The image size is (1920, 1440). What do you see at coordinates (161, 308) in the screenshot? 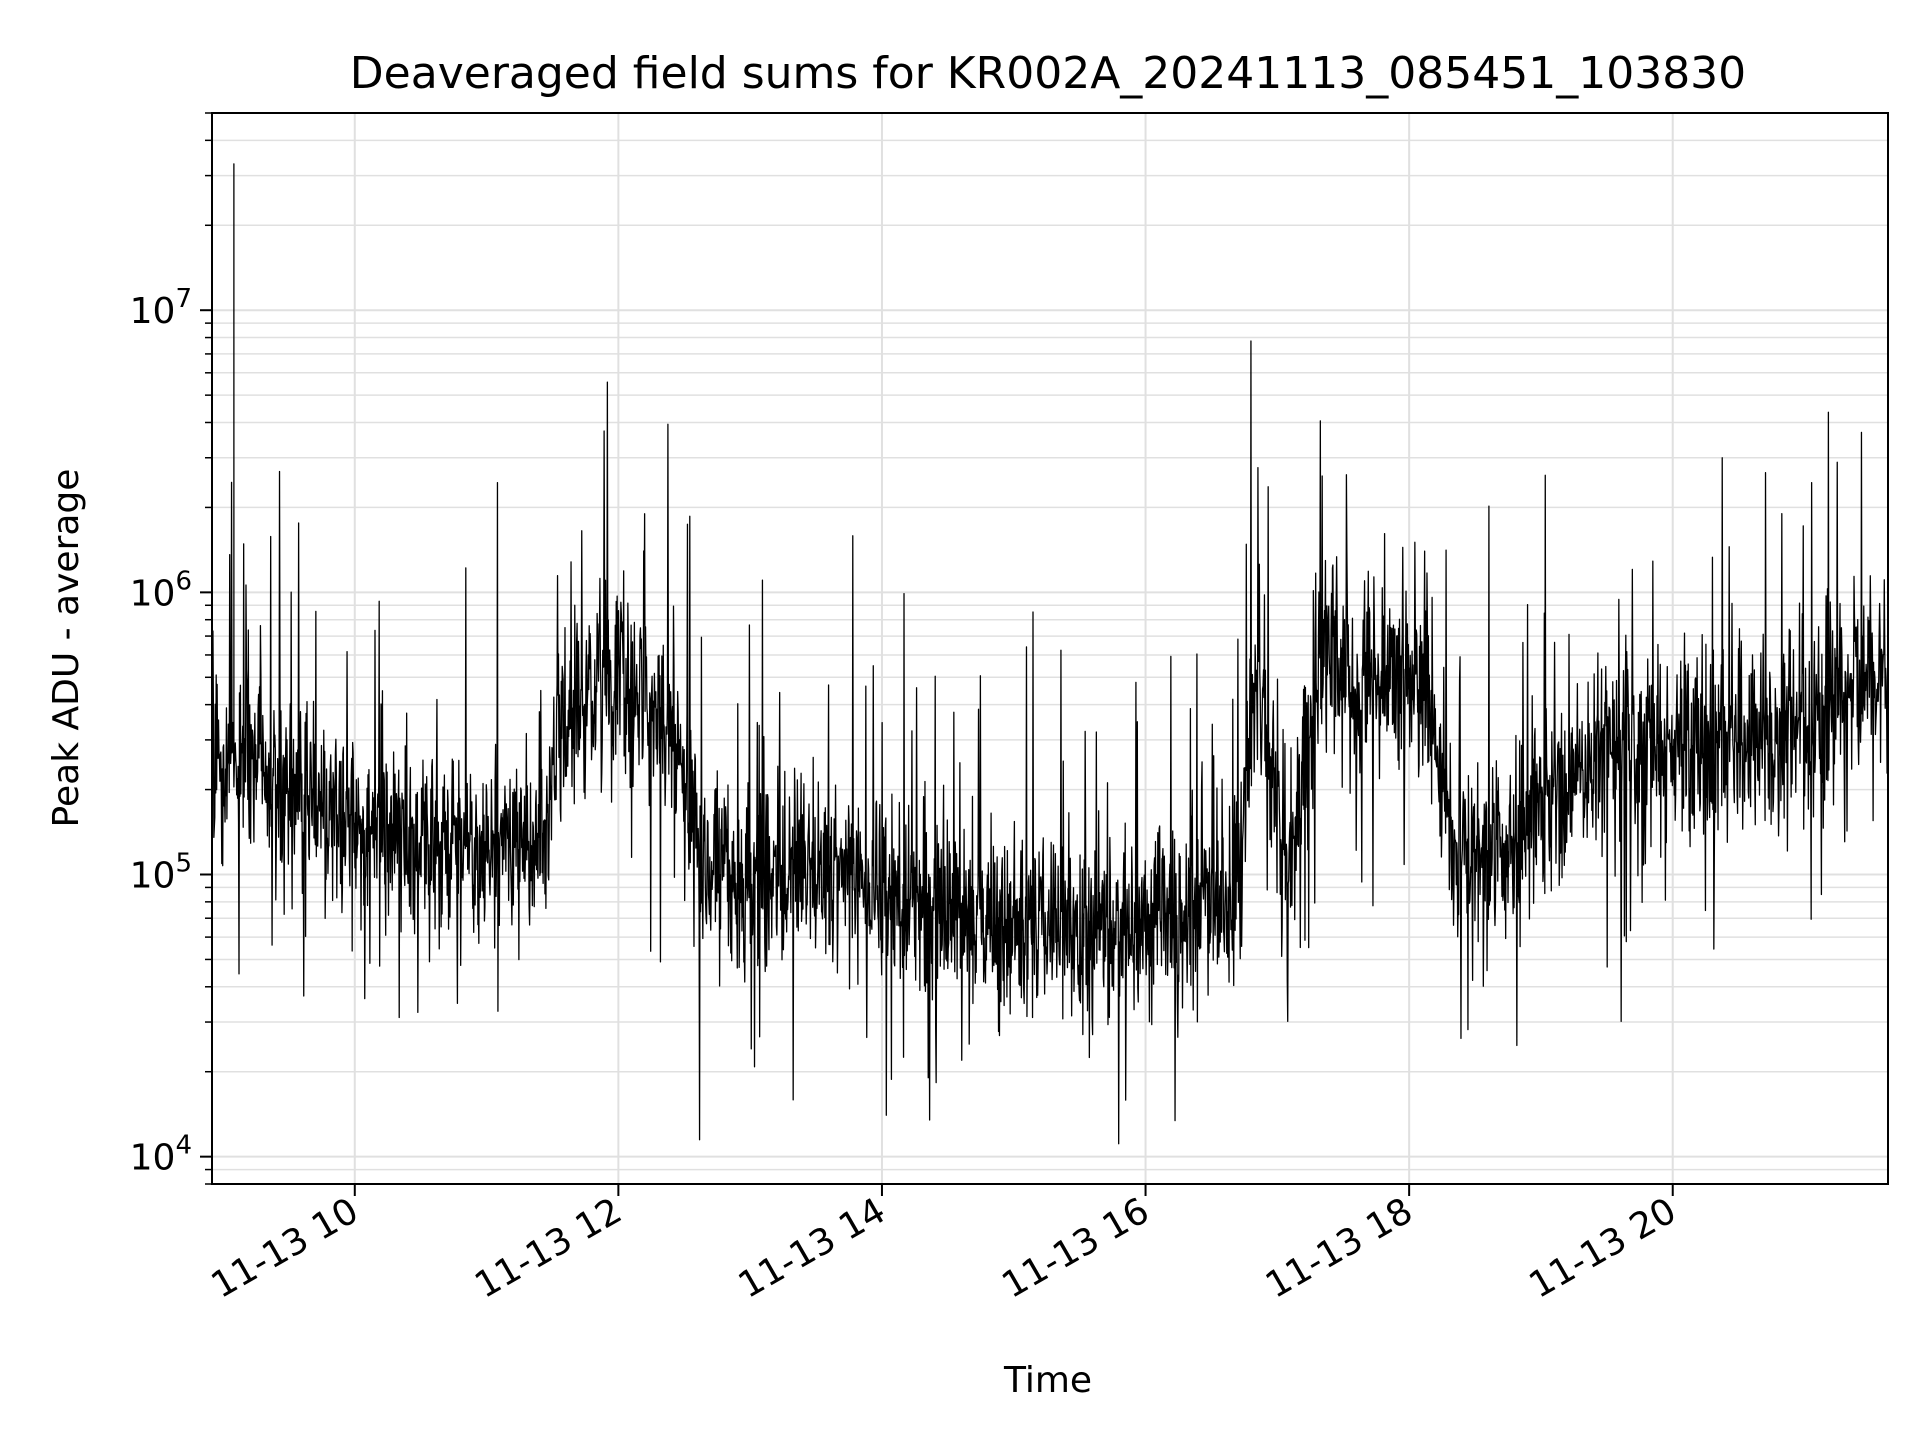
I see `y-tick-label: 10⁷` at bounding box center [161, 308].